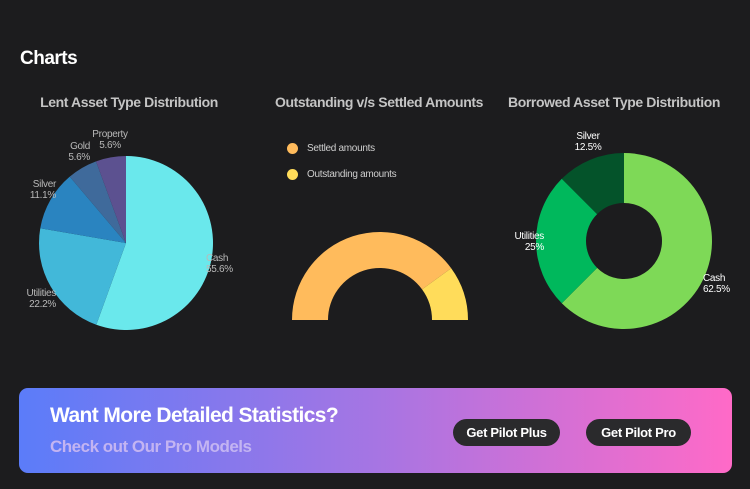  I want to click on banner-subtitle: Check out Our Pro Models, so click(151, 446).